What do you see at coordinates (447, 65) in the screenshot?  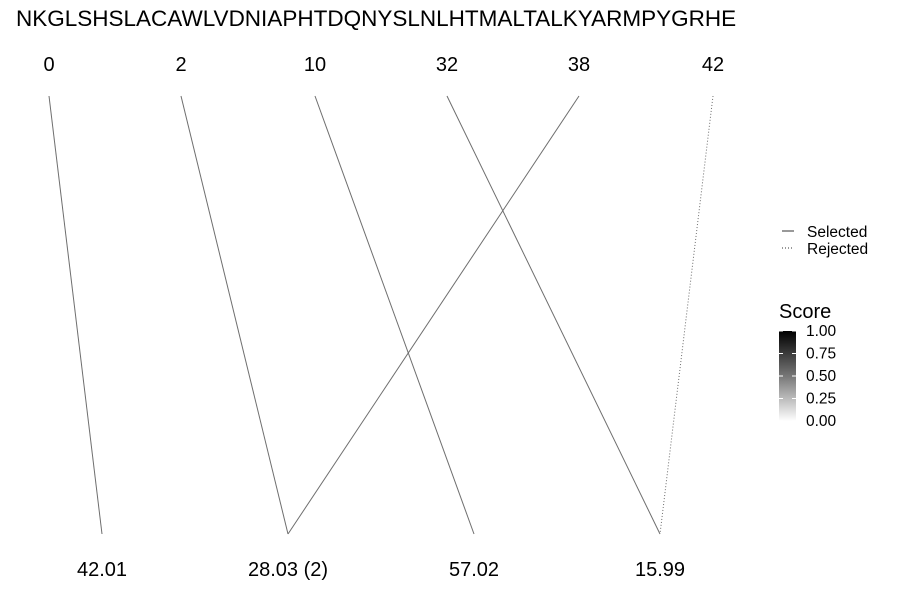 I see `top-position-label: 32` at bounding box center [447, 65].